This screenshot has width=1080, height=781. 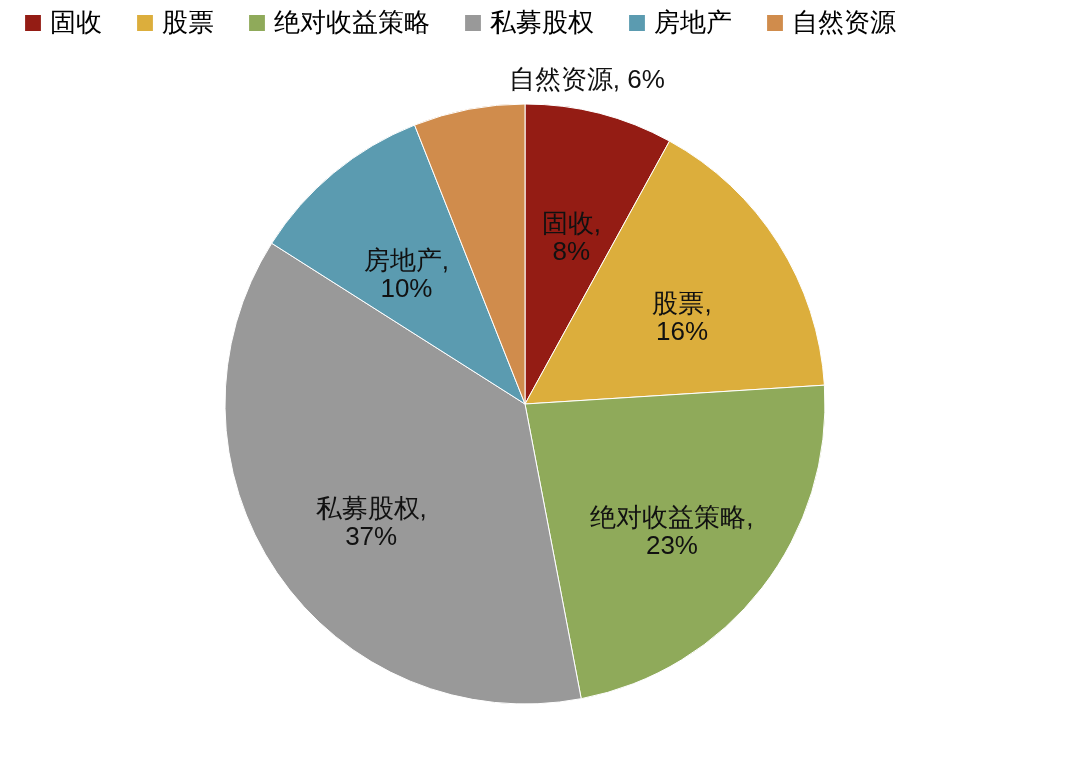 What do you see at coordinates (844, 22) in the screenshot?
I see `legend-label: 自然资源` at bounding box center [844, 22].